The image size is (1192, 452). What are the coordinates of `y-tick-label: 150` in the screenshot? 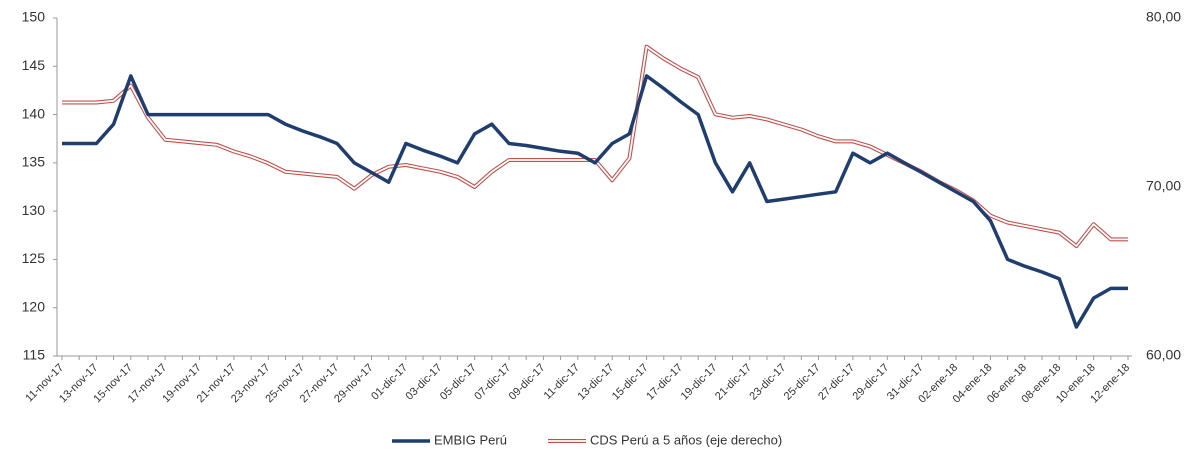 It's located at (34, 17).